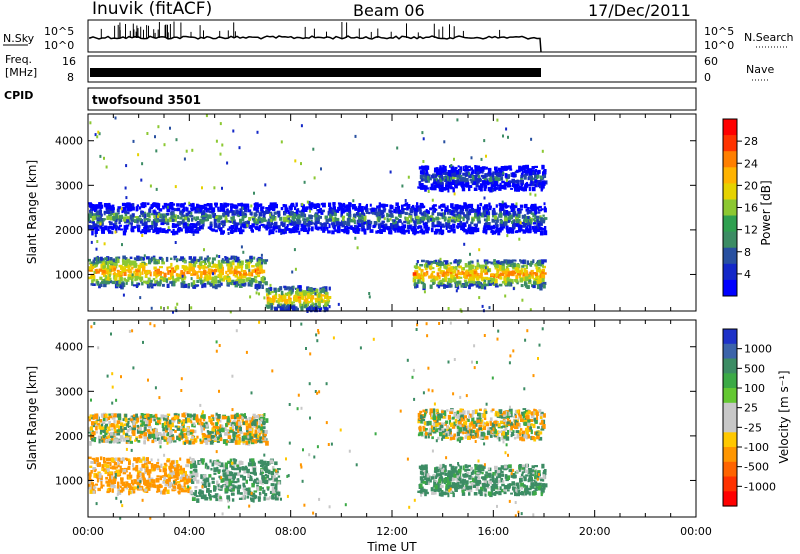  Describe the element at coordinates (69, 61) in the screenshot. I see `freq-tick-high: 16` at that location.